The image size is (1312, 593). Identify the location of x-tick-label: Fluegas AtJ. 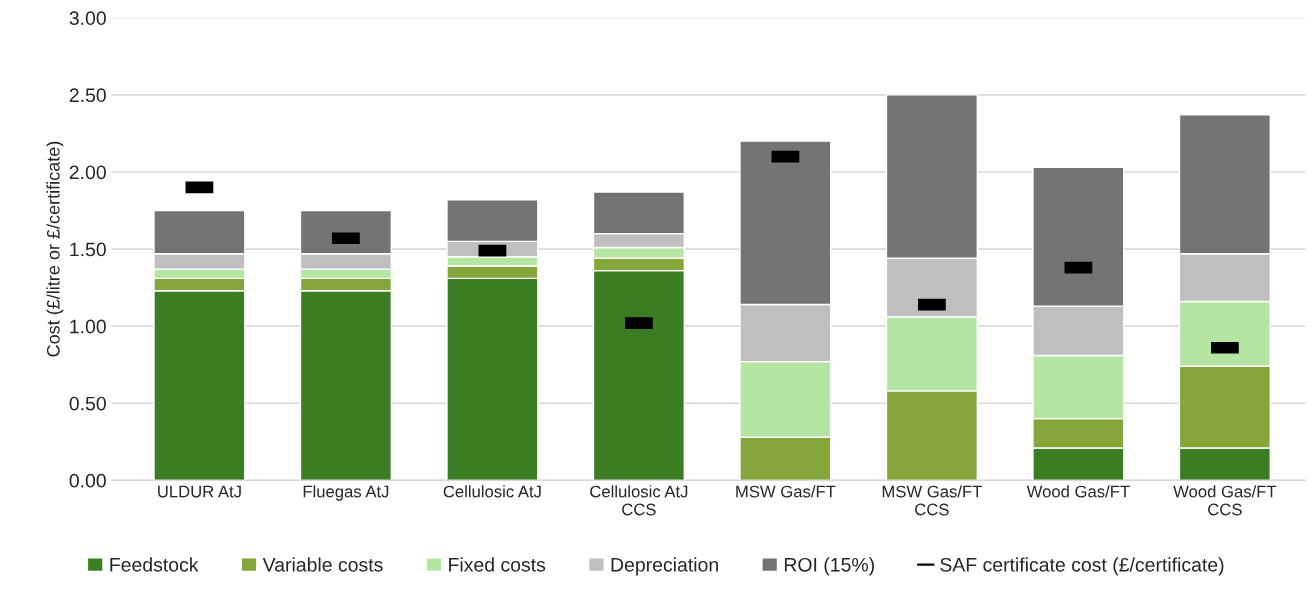
(346, 493).